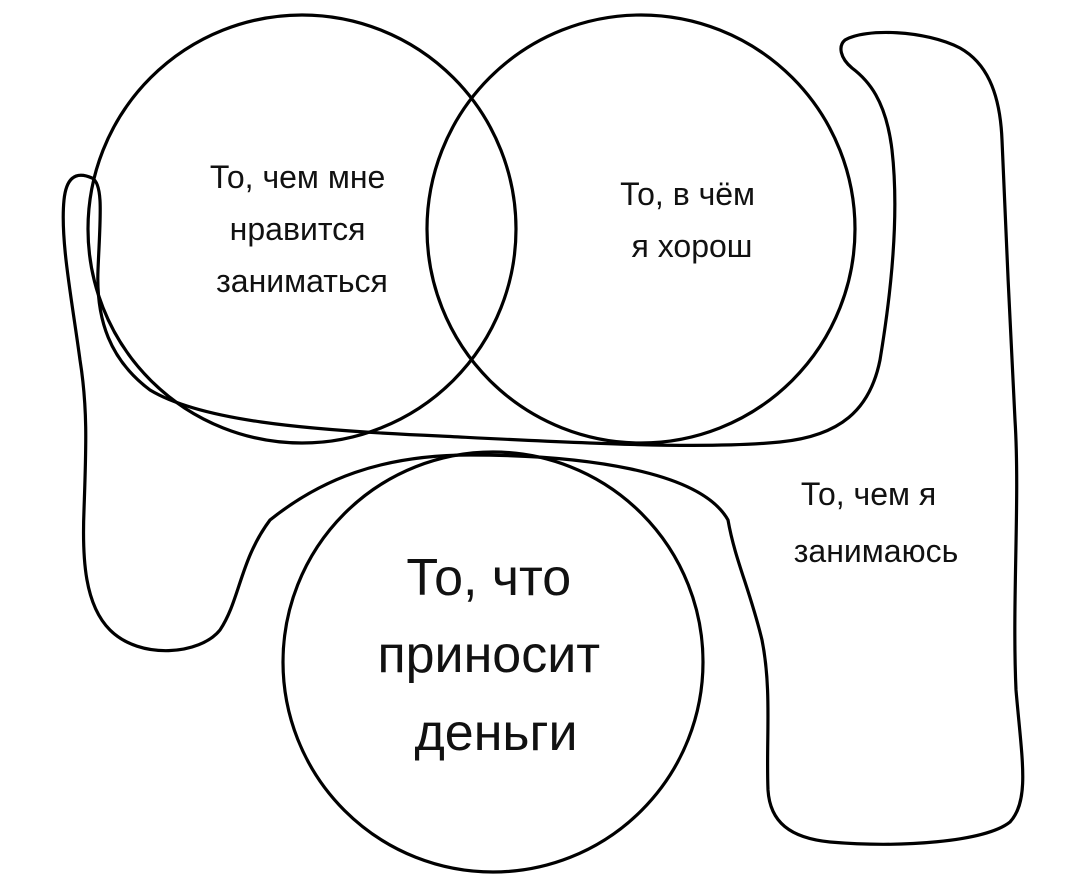 This screenshot has height=887, width=1079. Describe the element at coordinates (876, 522) in the screenshot. I see `label-what-i-do: То, чем я занимаюсь` at that location.